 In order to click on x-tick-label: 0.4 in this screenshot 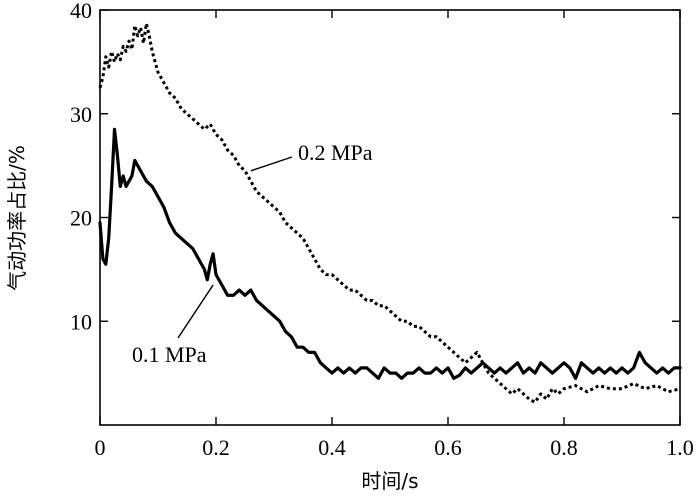, I will do `click(332, 447)`.